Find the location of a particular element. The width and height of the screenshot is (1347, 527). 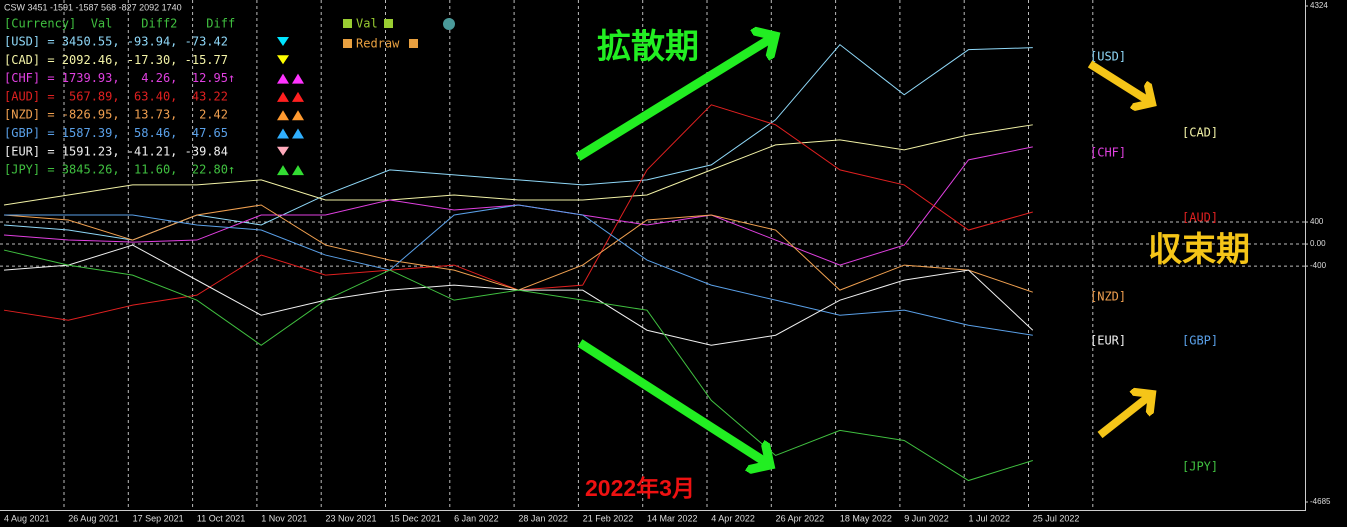

panel-row: [GBP] = 1587.39, 58.46, 47.65 is located at coordinates (116, 133).